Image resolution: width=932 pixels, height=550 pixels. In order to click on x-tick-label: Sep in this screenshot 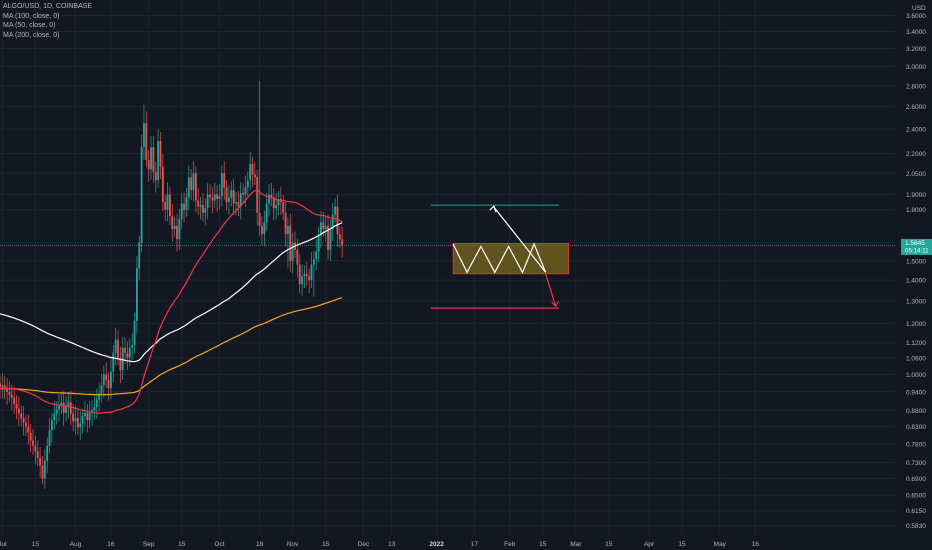, I will do `click(149, 544)`.